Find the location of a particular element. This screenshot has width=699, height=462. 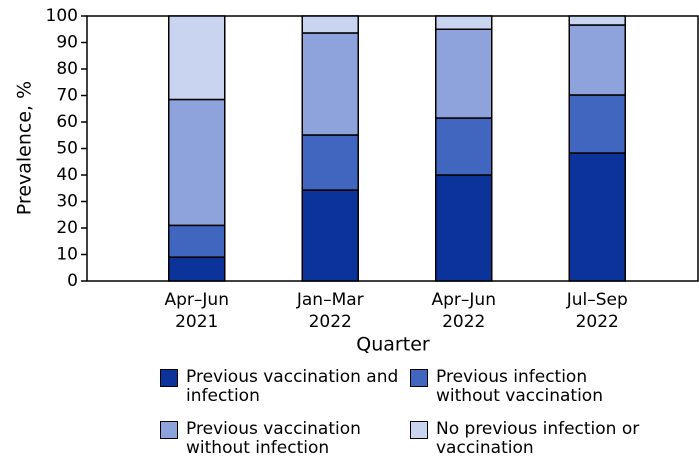

legend-item: No previous infection or vaccination is located at coordinates (530, 439).